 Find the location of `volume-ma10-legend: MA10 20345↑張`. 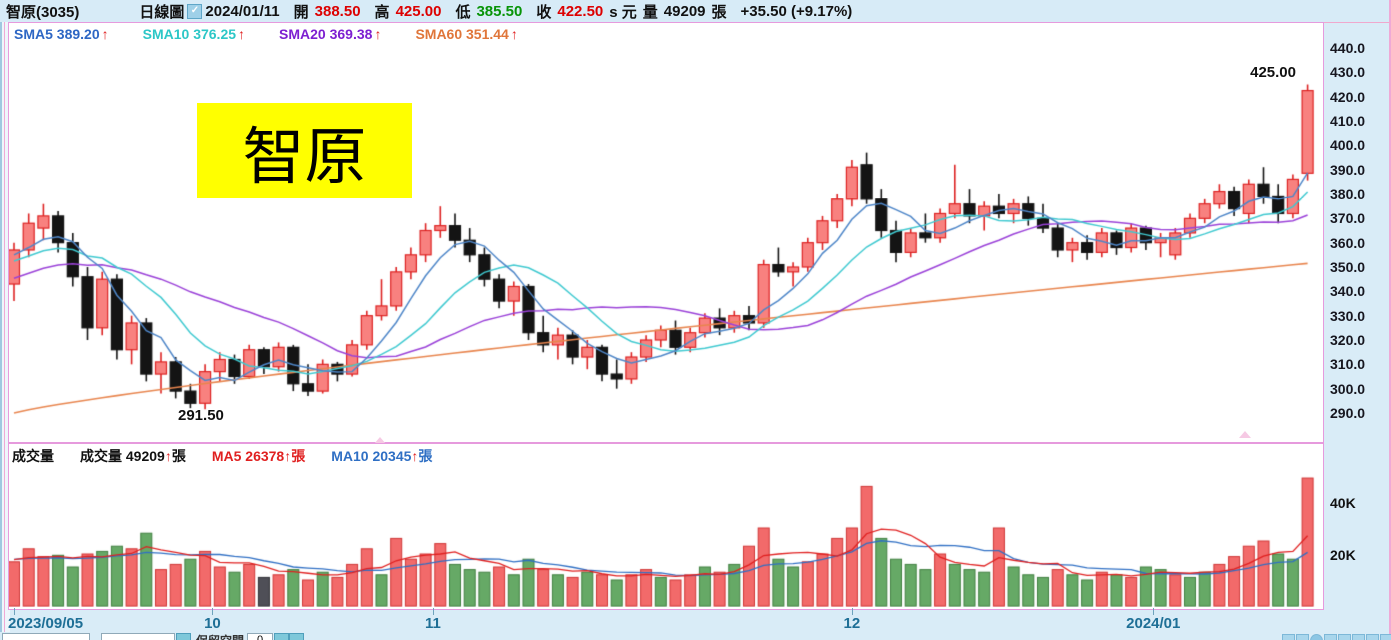

volume-ma10-legend: MA10 20345↑張 is located at coordinates (382, 456).